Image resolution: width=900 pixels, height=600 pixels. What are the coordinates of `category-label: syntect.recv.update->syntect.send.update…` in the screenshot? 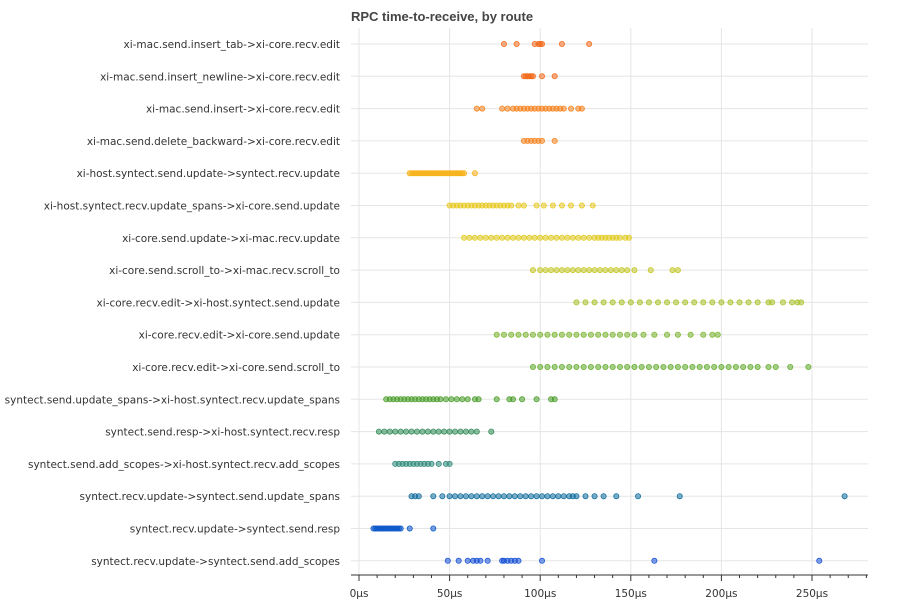 It's located at (210, 497).